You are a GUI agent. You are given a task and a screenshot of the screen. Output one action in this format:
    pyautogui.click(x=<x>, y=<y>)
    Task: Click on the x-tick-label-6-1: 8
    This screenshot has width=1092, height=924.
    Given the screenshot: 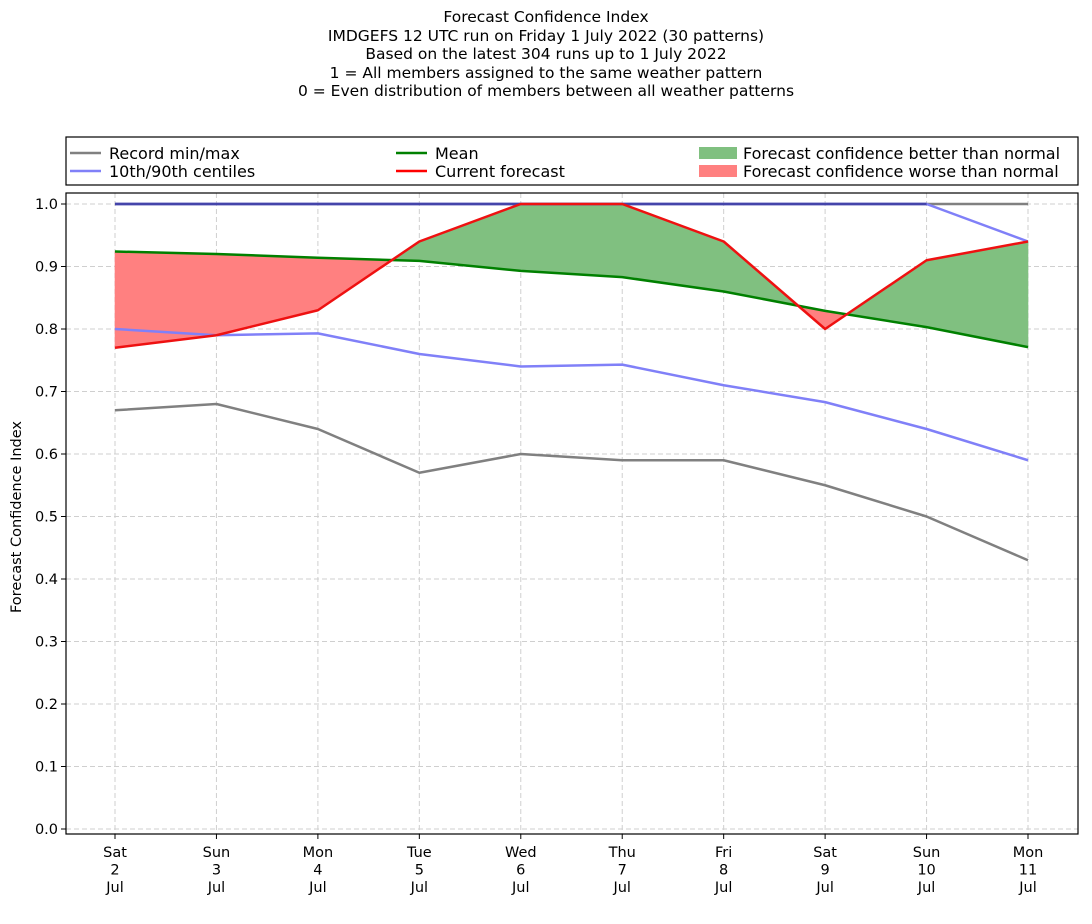 What is the action you would take?
    pyautogui.click(x=723, y=871)
    